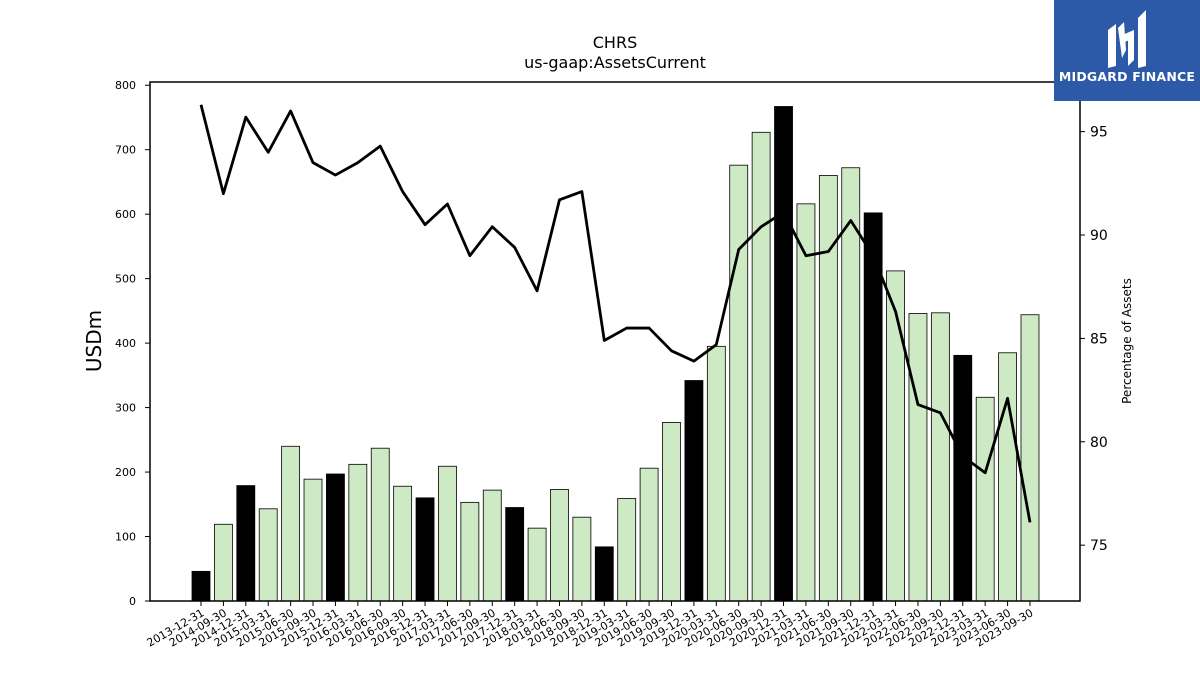 This screenshot has height=675, width=1200. Describe the element at coordinates (1099, 546) in the screenshot. I see `y2-tick-label: 75` at that location.